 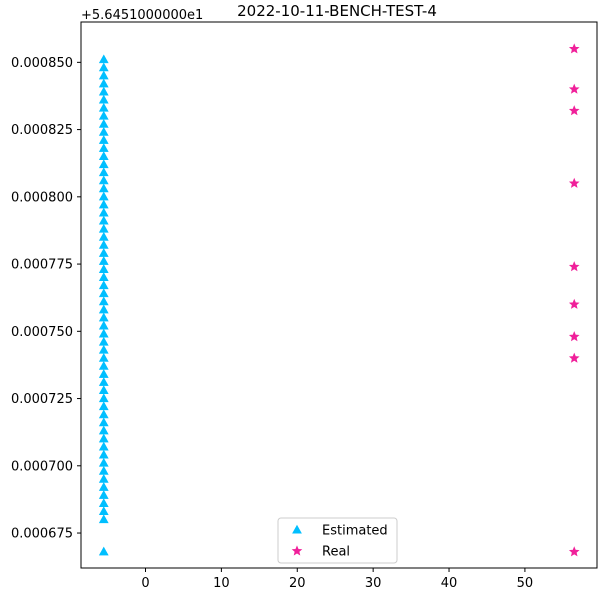 What do you see at coordinates (142, 15) in the screenshot?
I see `y-offset-label: +5.6451000000e1` at bounding box center [142, 15].